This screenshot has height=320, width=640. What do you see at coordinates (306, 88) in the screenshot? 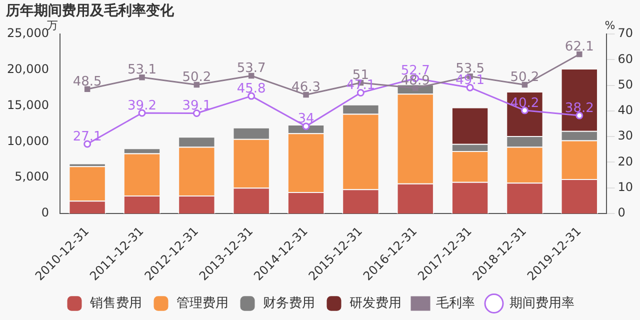
I see `data-label: 46.3` at bounding box center [306, 88].